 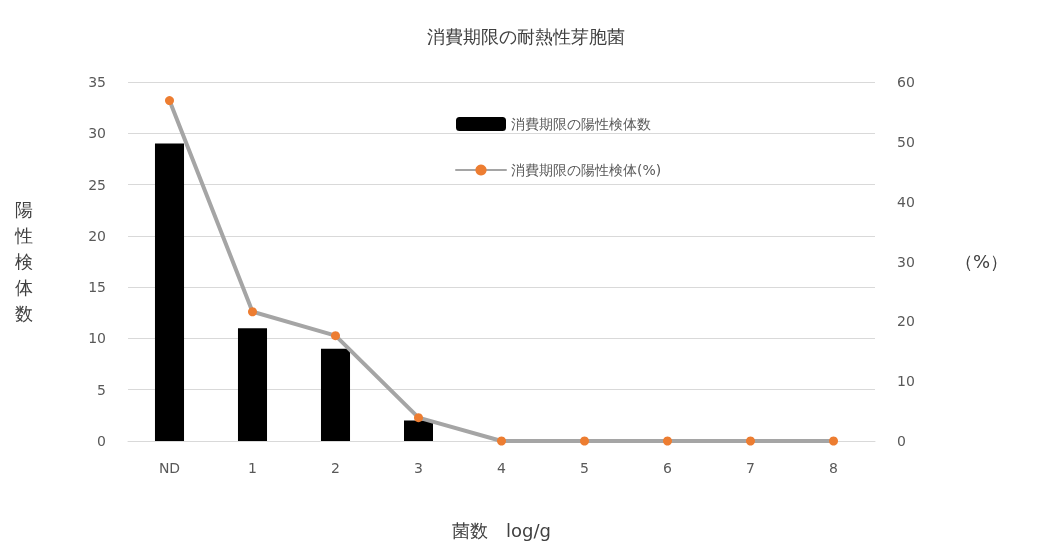 I want to click on legend-label: 消費期限の陽性検体数, so click(x=581, y=124).